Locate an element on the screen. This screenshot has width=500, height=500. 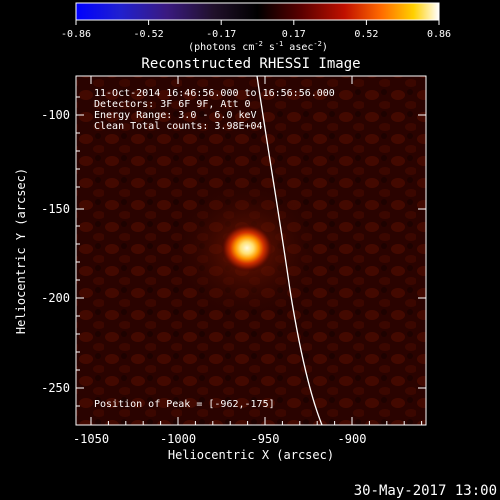
solar-limb-curve is located at coordinates (289, 250).